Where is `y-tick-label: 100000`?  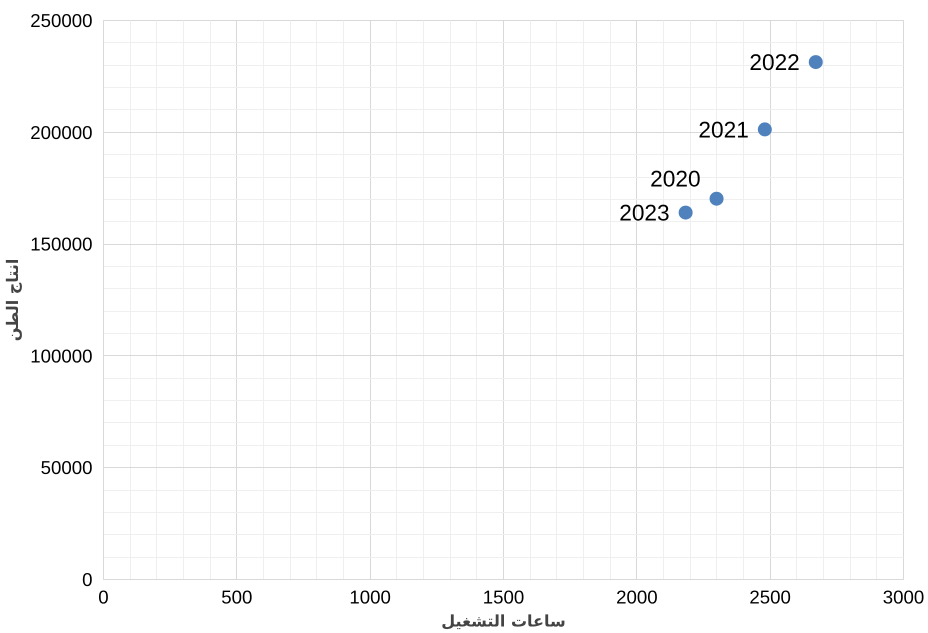 y-tick-label: 100000 is located at coordinates (61, 355).